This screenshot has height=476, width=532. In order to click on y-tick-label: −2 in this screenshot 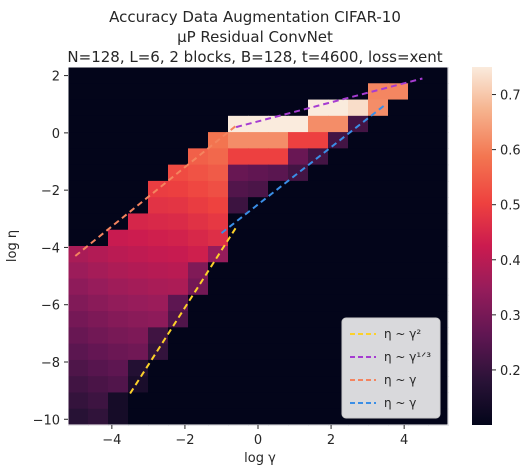, I will do `click(50, 191)`.